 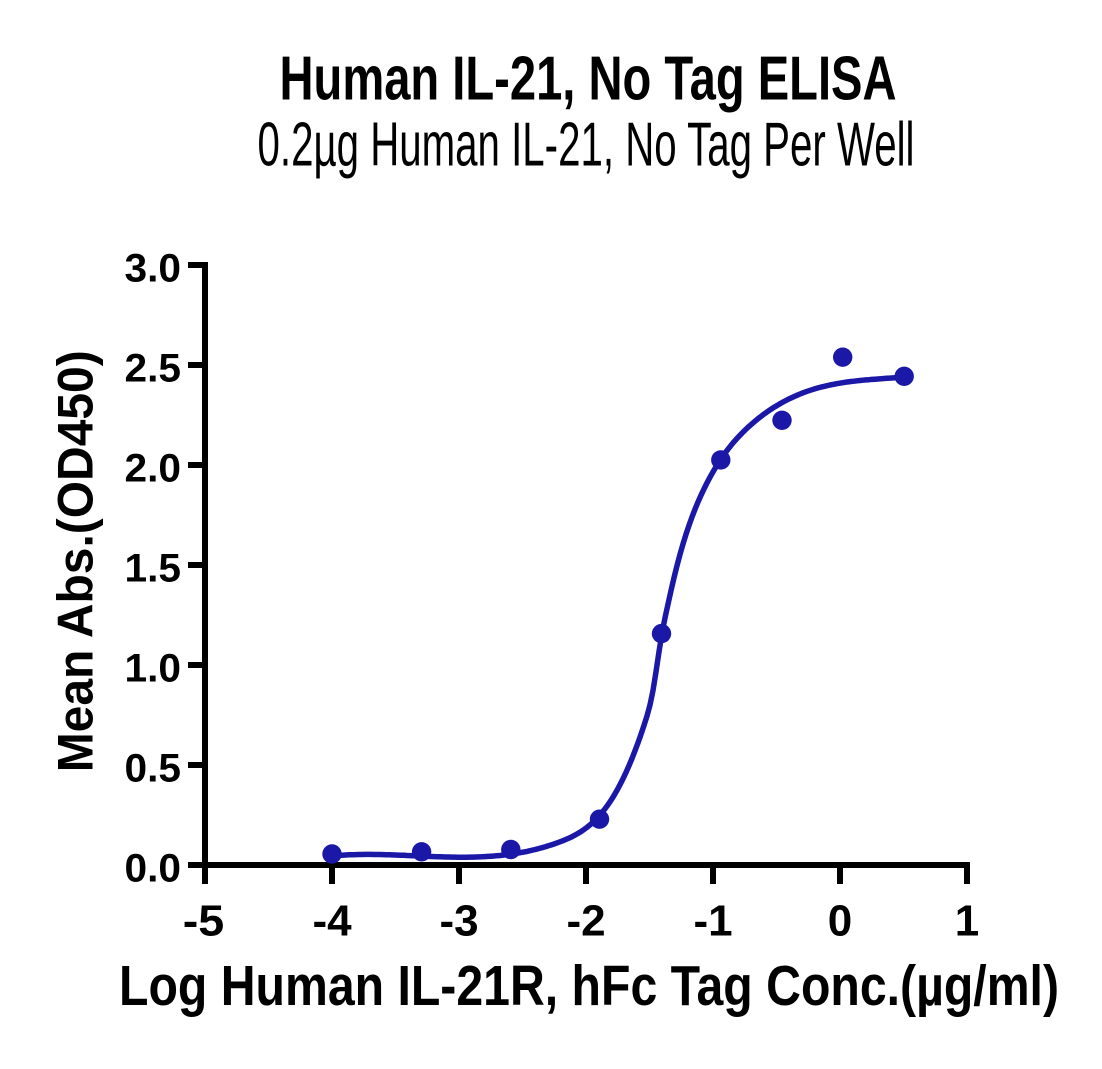 I want to click on svg-text: 2.0, so click(x=153, y=468).